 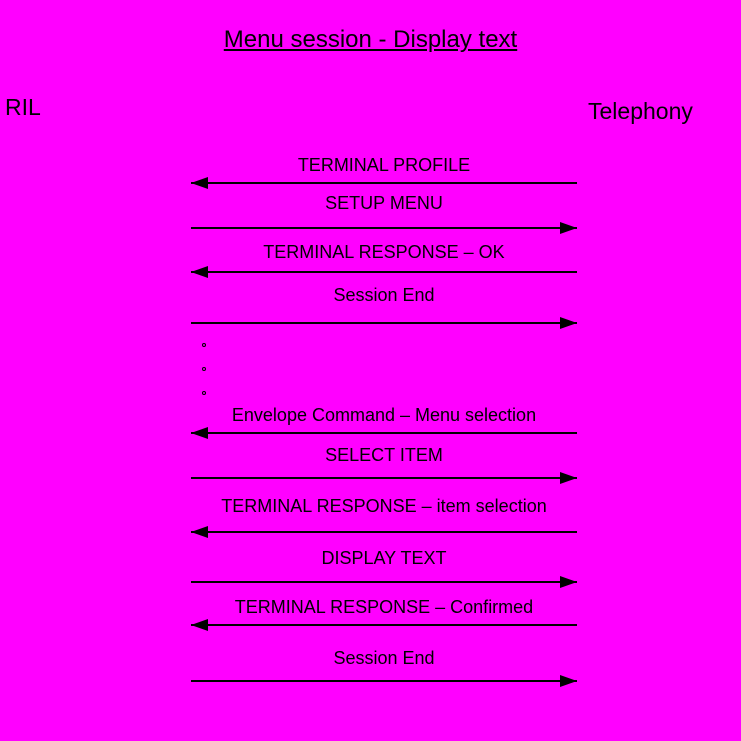 What do you see at coordinates (384, 558) in the screenshot?
I see `message-label: DISPLAY TEXT` at bounding box center [384, 558].